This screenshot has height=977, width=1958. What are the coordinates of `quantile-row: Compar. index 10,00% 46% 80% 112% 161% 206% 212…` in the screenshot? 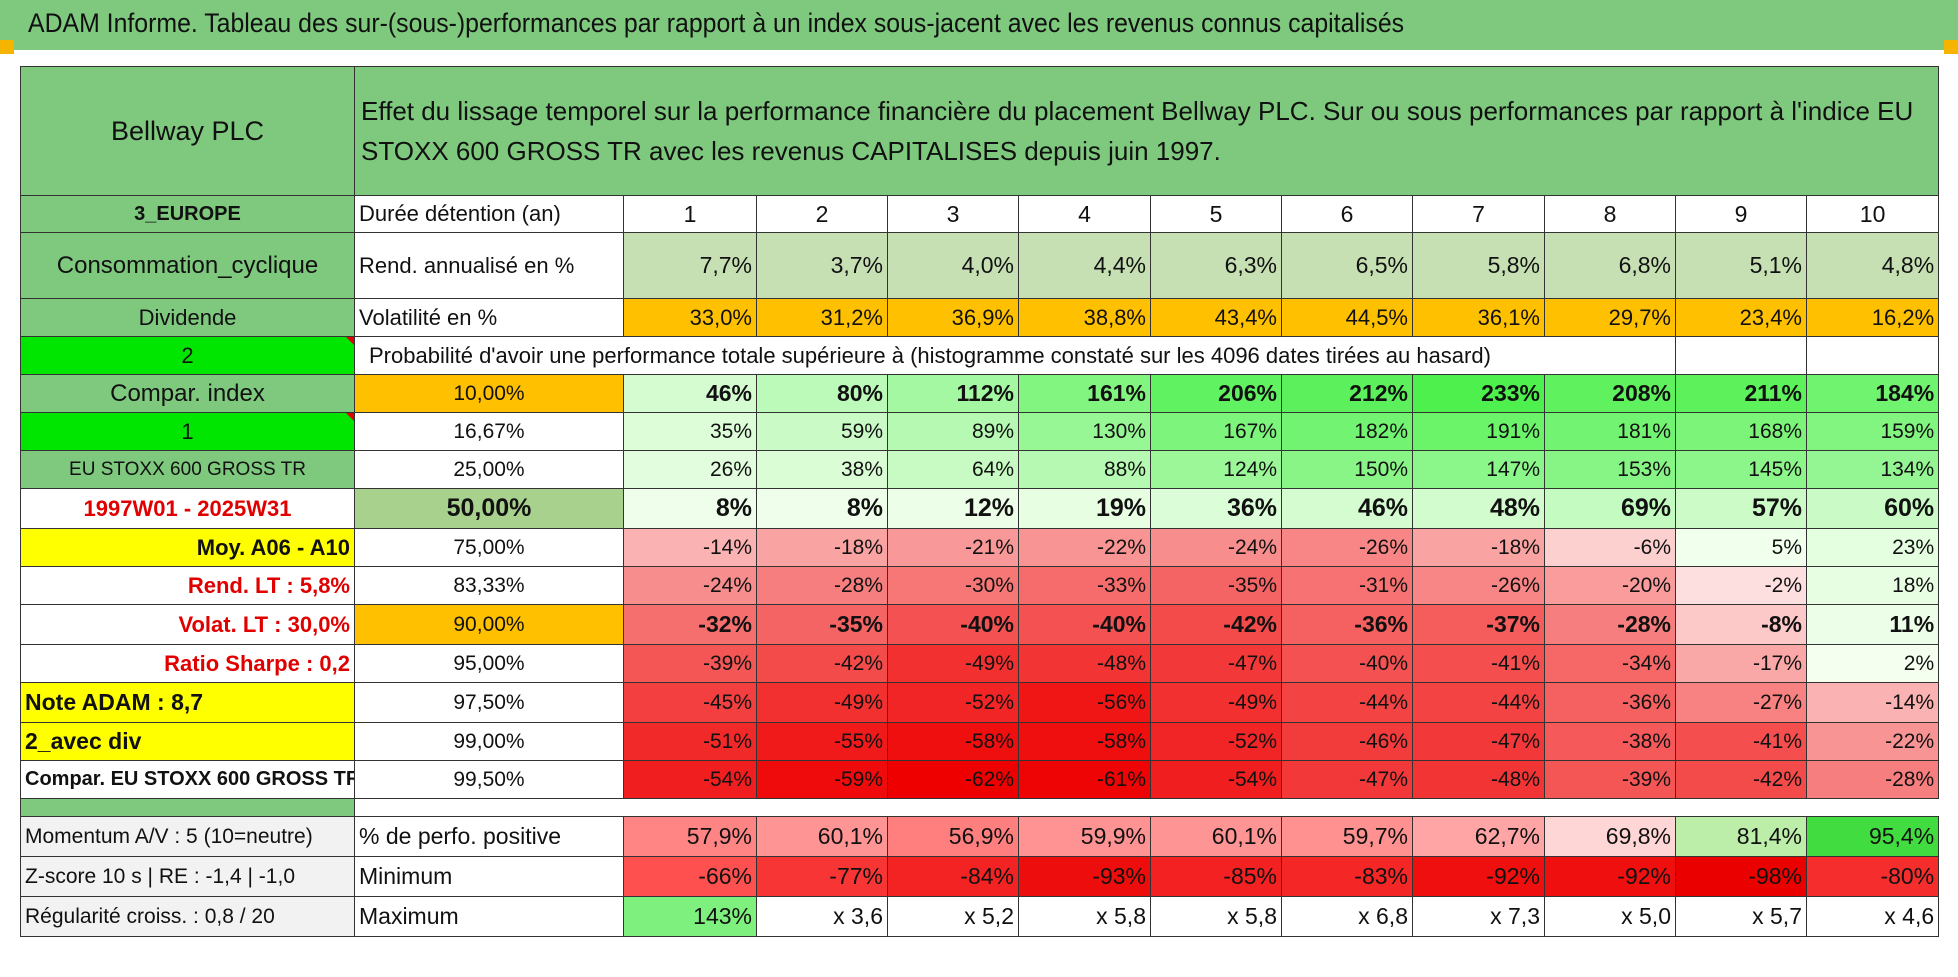 It's located at (980, 393).